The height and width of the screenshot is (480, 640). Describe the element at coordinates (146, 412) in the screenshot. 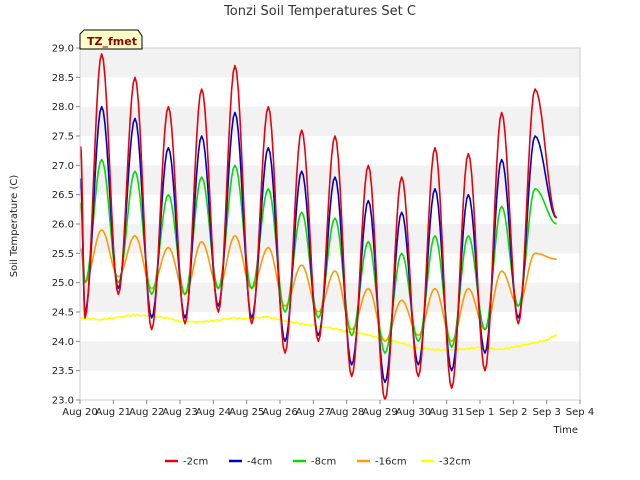

I see `x-tick-label: Aug 22` at that location.